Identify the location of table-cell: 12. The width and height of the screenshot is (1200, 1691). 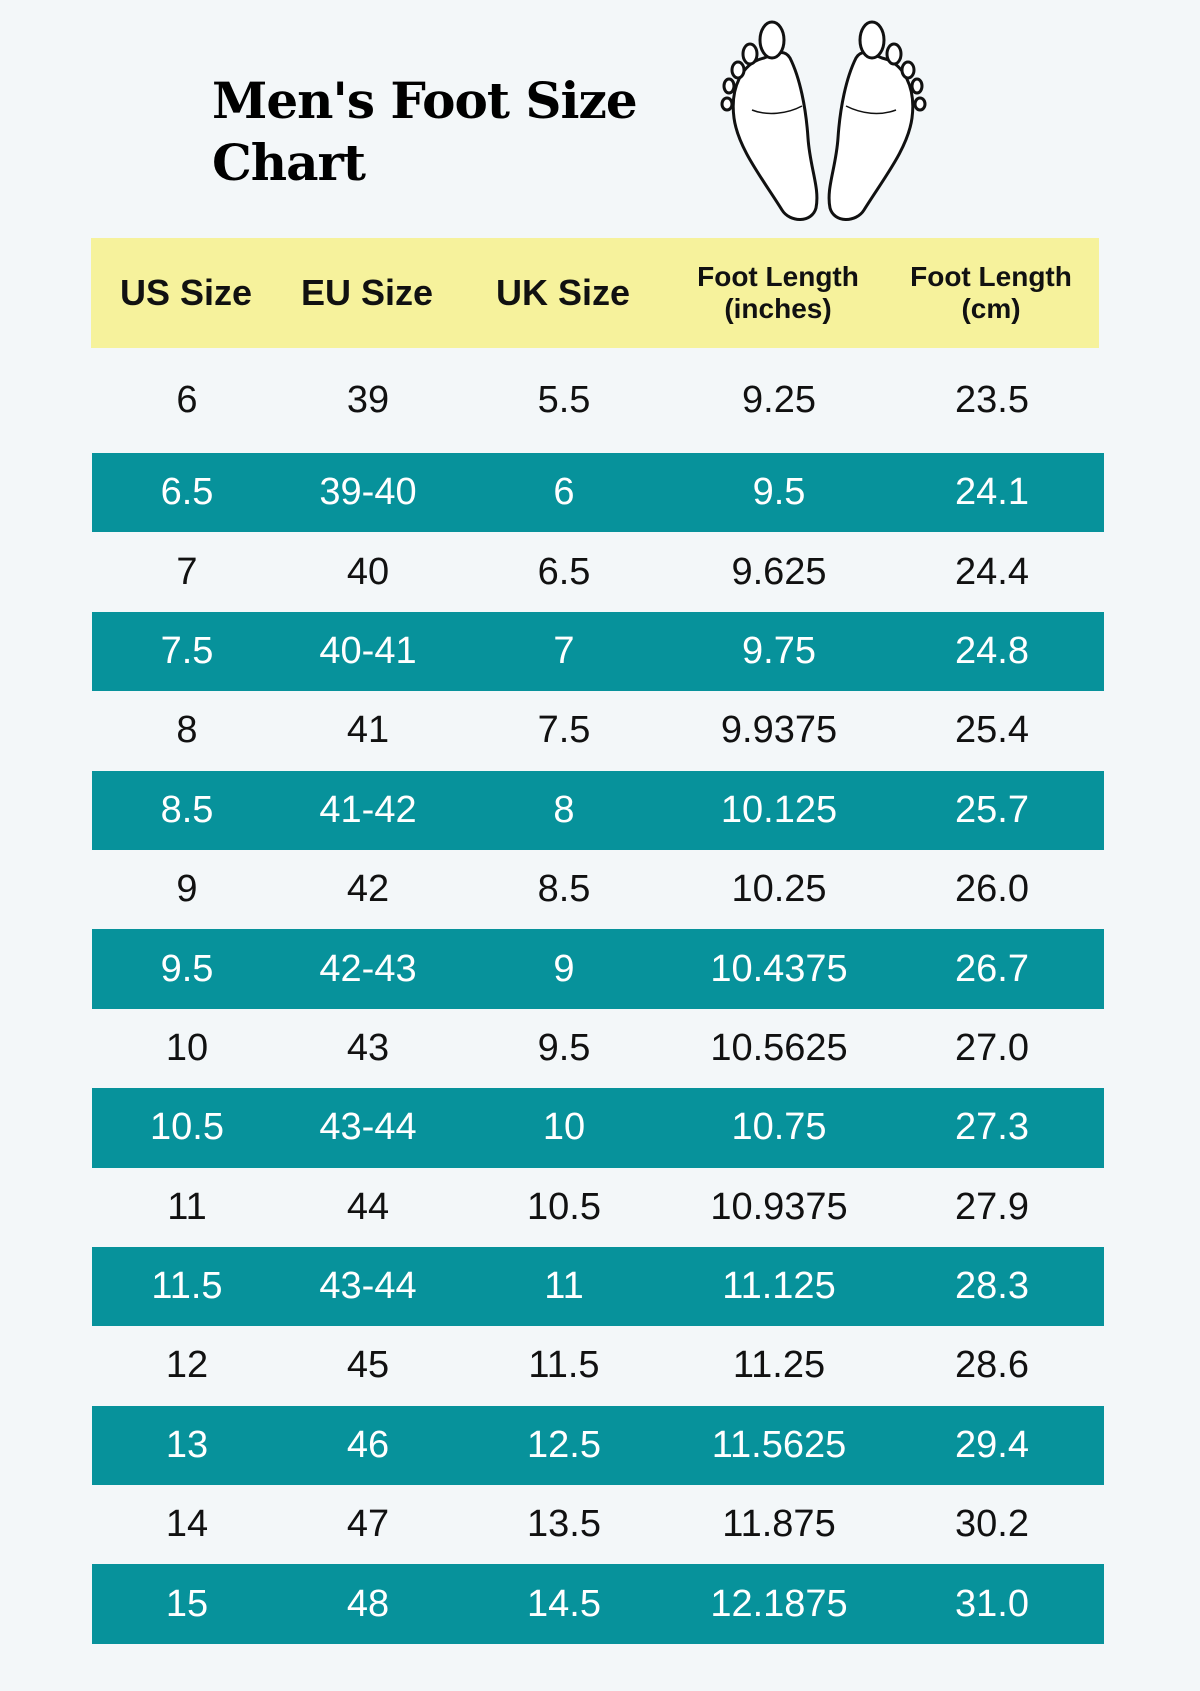
(187, 1365).